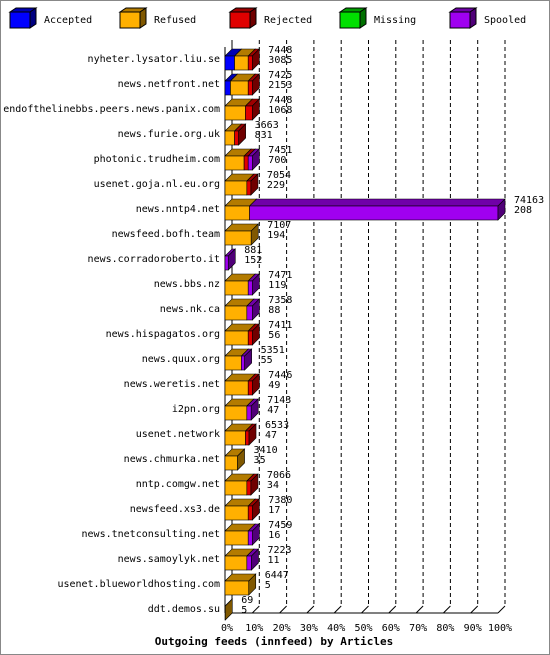  I want to click on row-label-bottom: 194, so click(276, 235).